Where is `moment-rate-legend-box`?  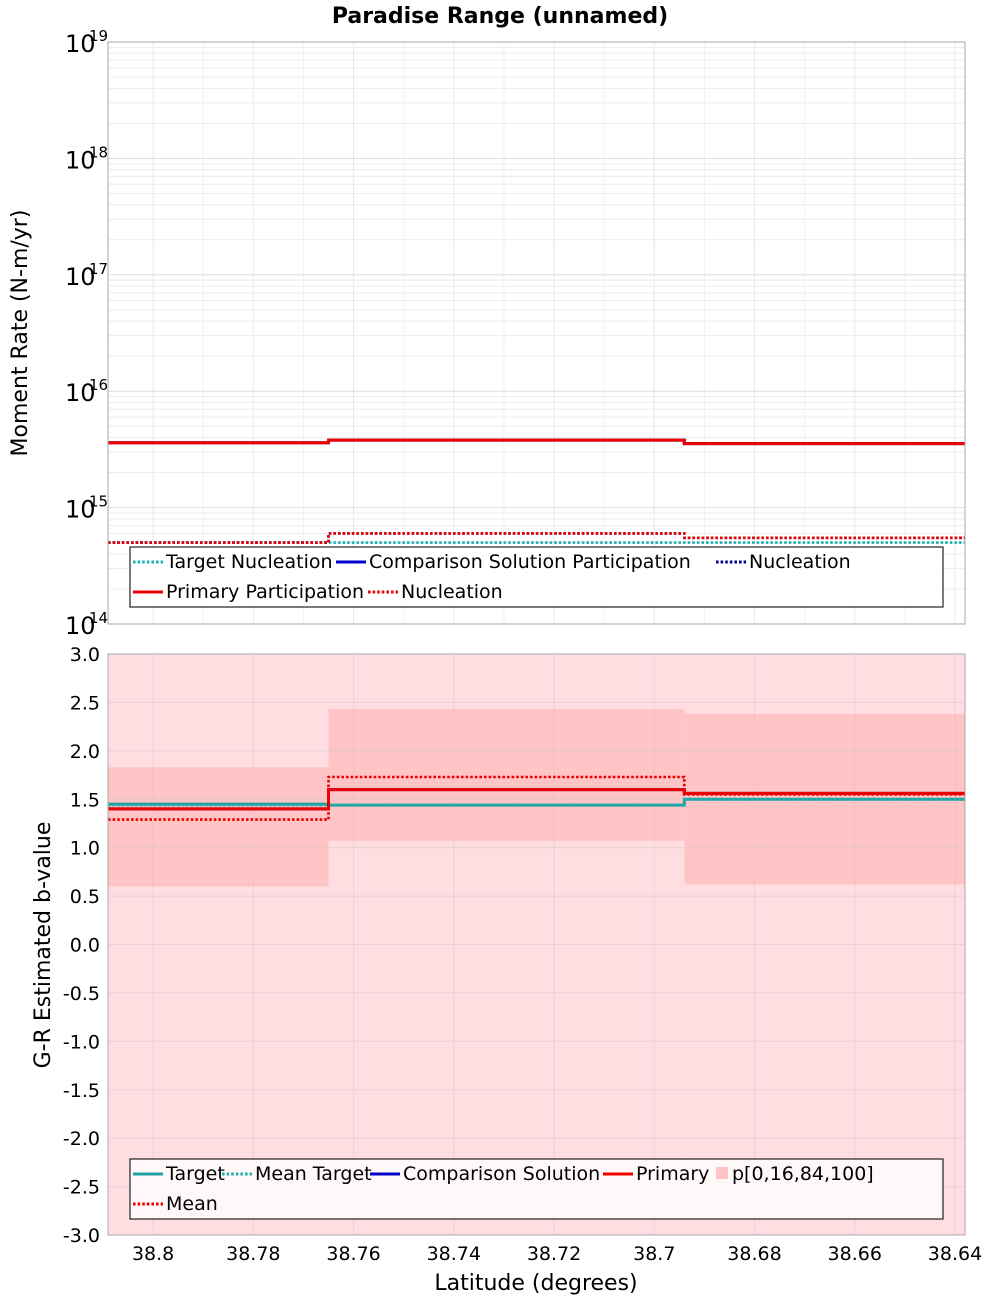
moment-rate-legend-box is located at coordinates (536, 577).